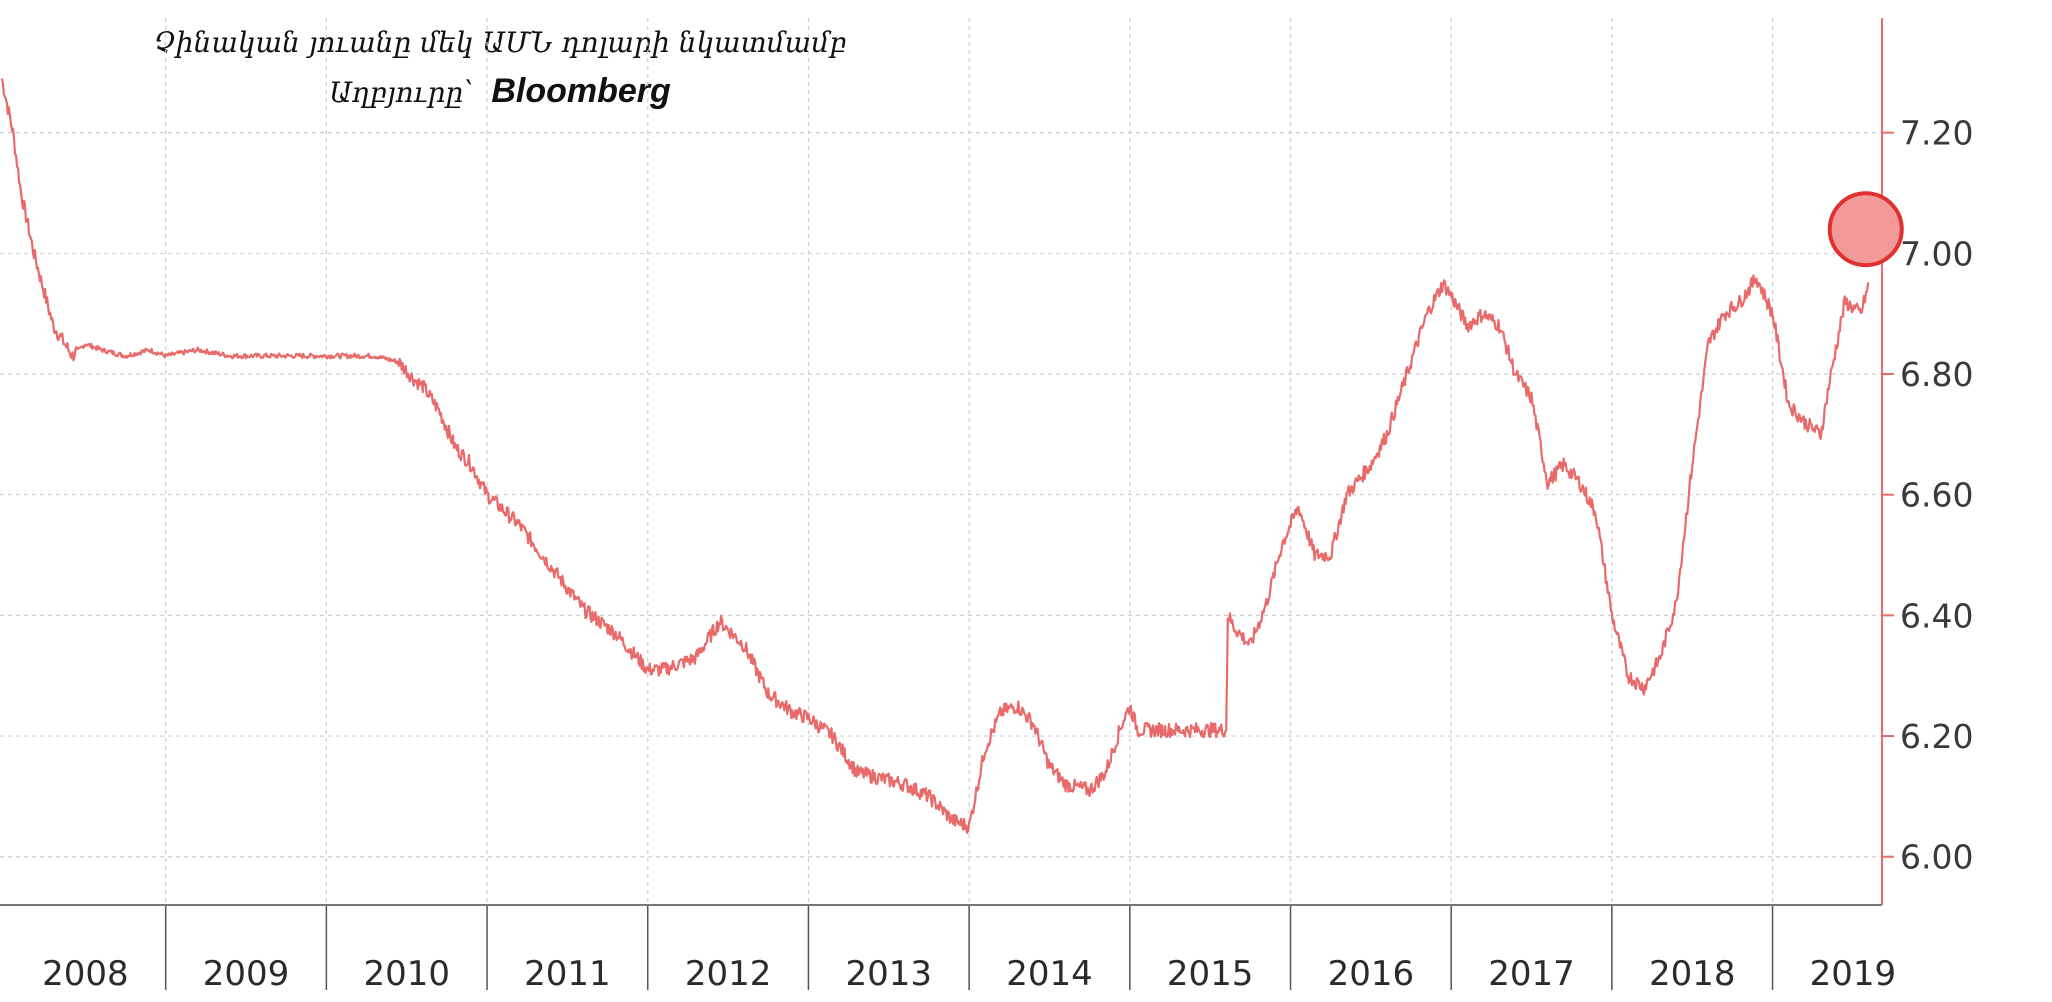 This screenshot has height=1002, width=2052. Describe the element at coordinates (889, 974) in the screenshot. I see `x-tick-label: 2013` at that location.